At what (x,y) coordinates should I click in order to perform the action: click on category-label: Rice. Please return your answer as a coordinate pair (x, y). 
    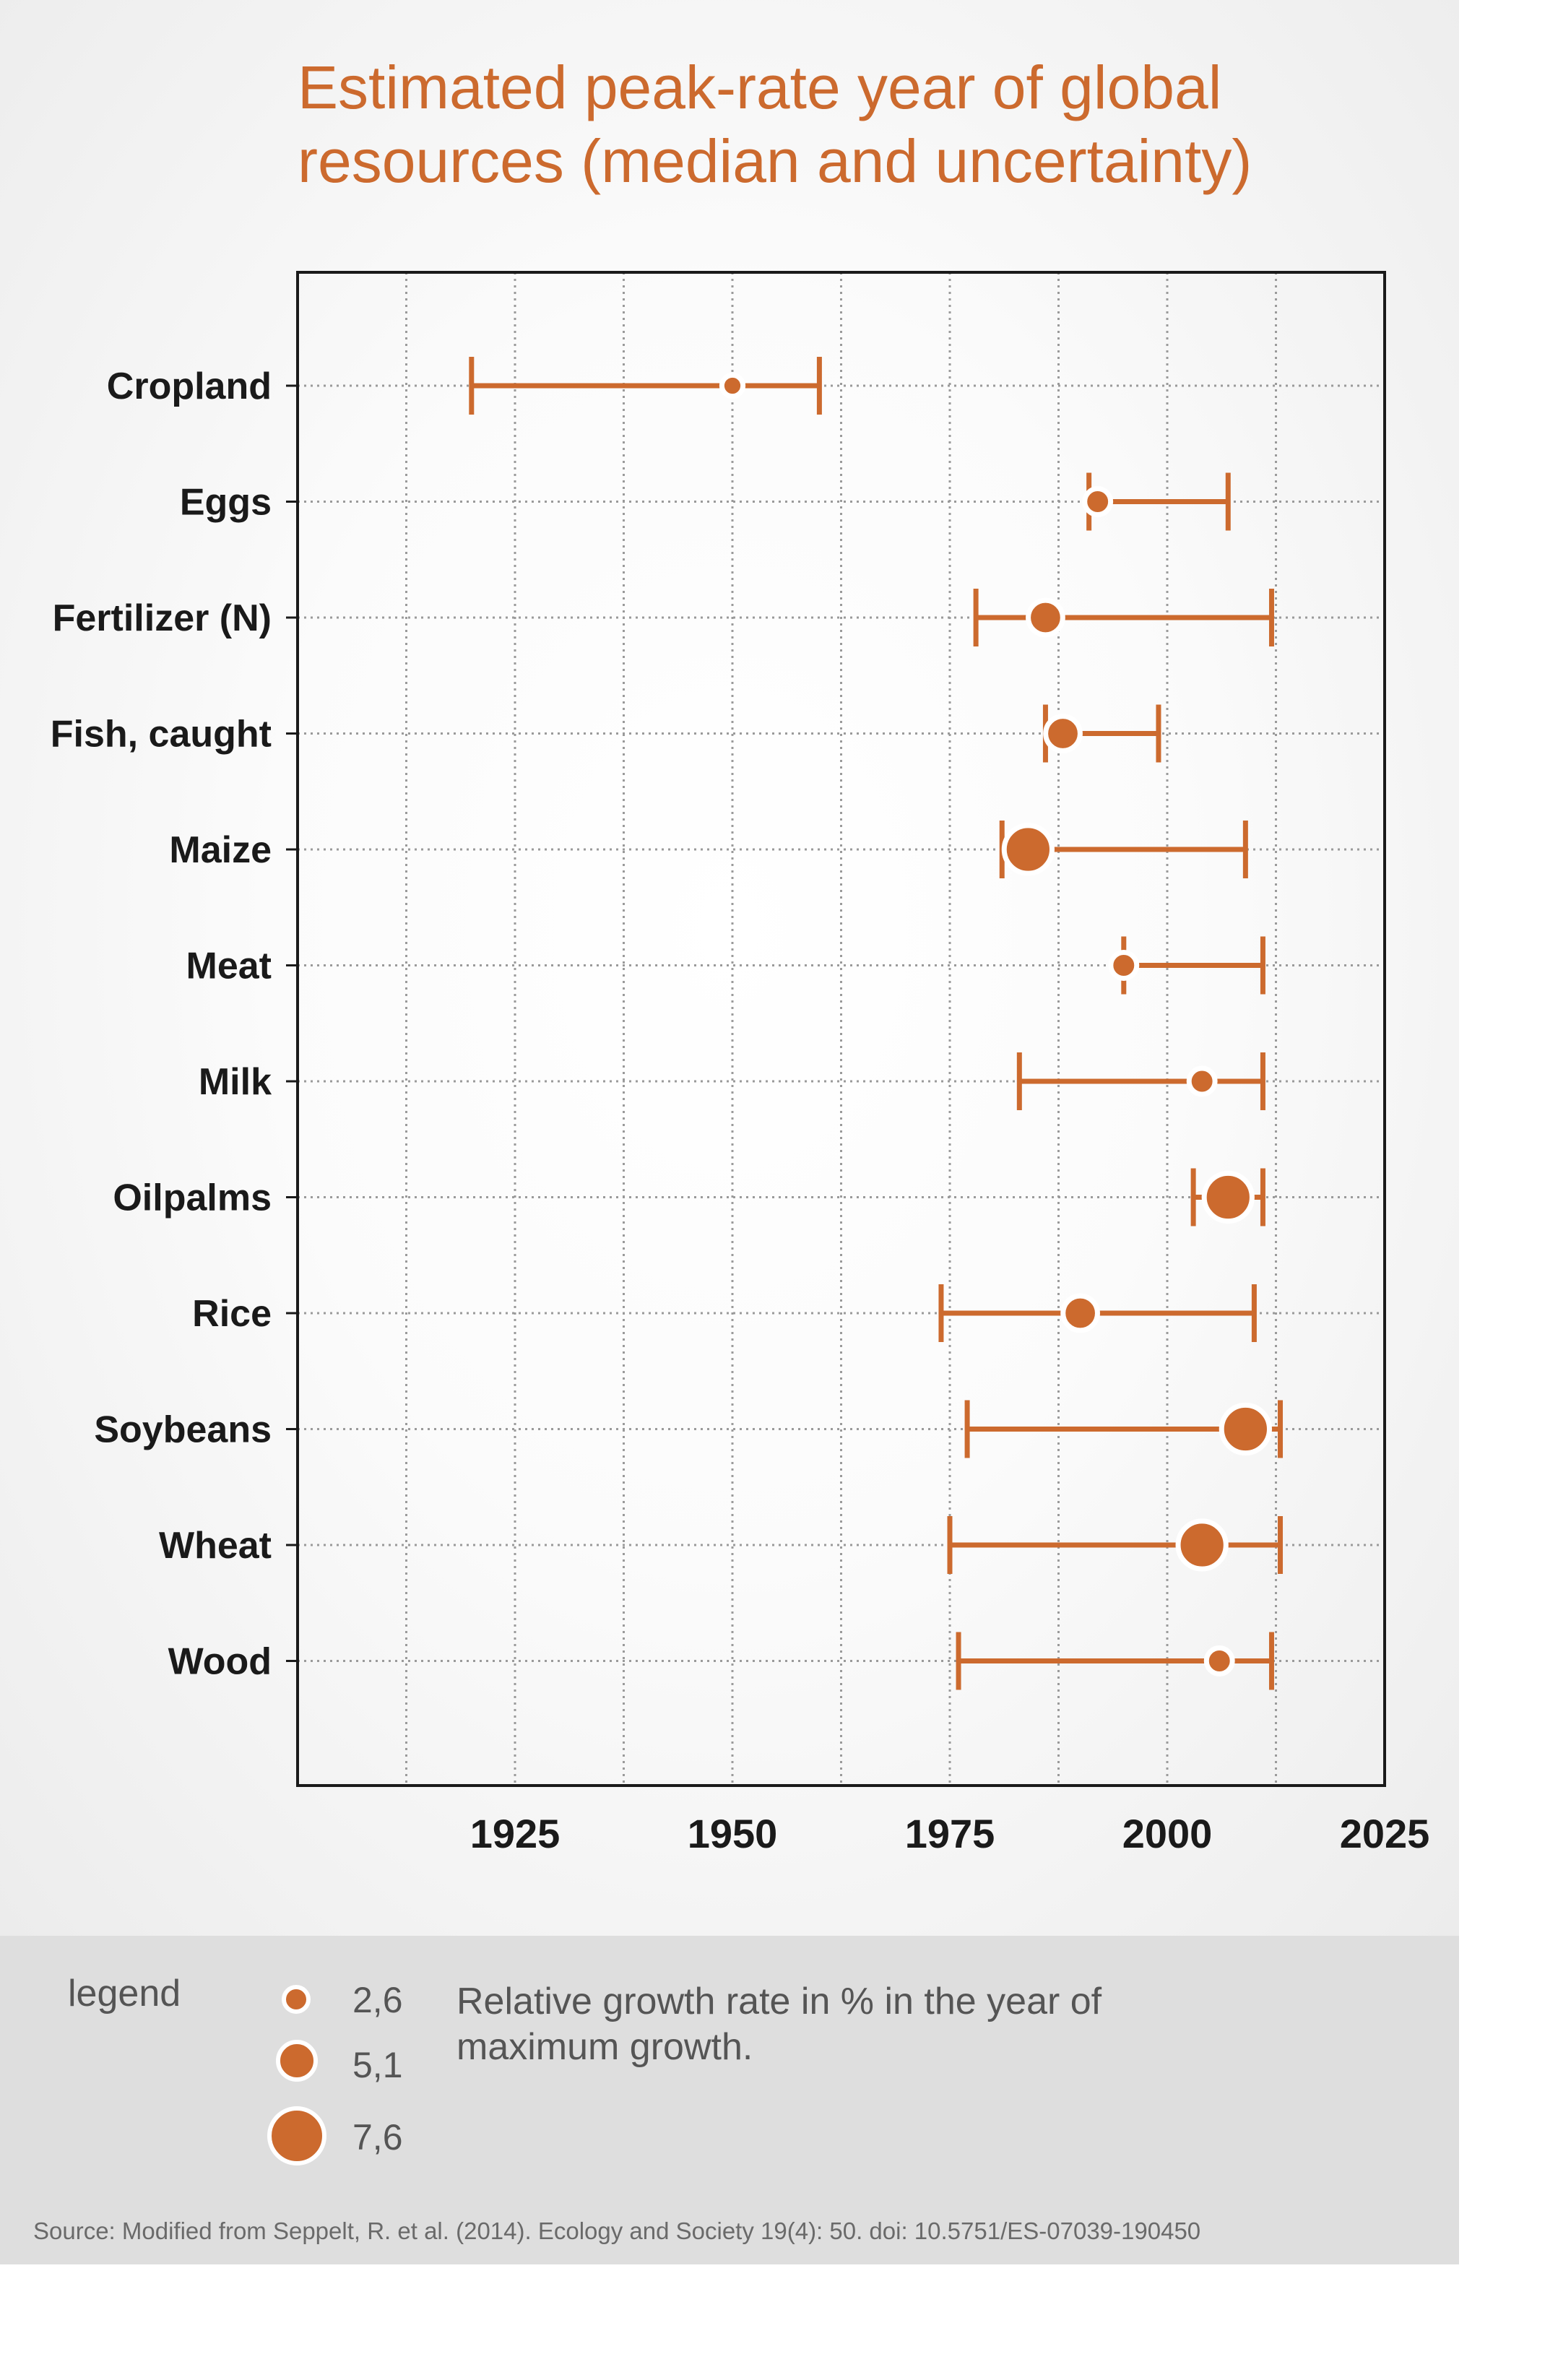
    Looking at the image, I should click on (232, 1314).